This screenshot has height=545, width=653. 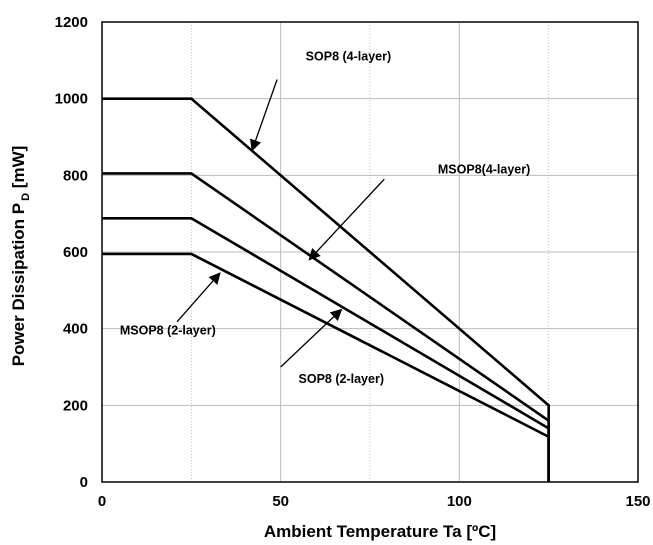 I want to click on y-tick-labels: 0 200 400 600 800 1000 1200, so click(x=71, y=252).